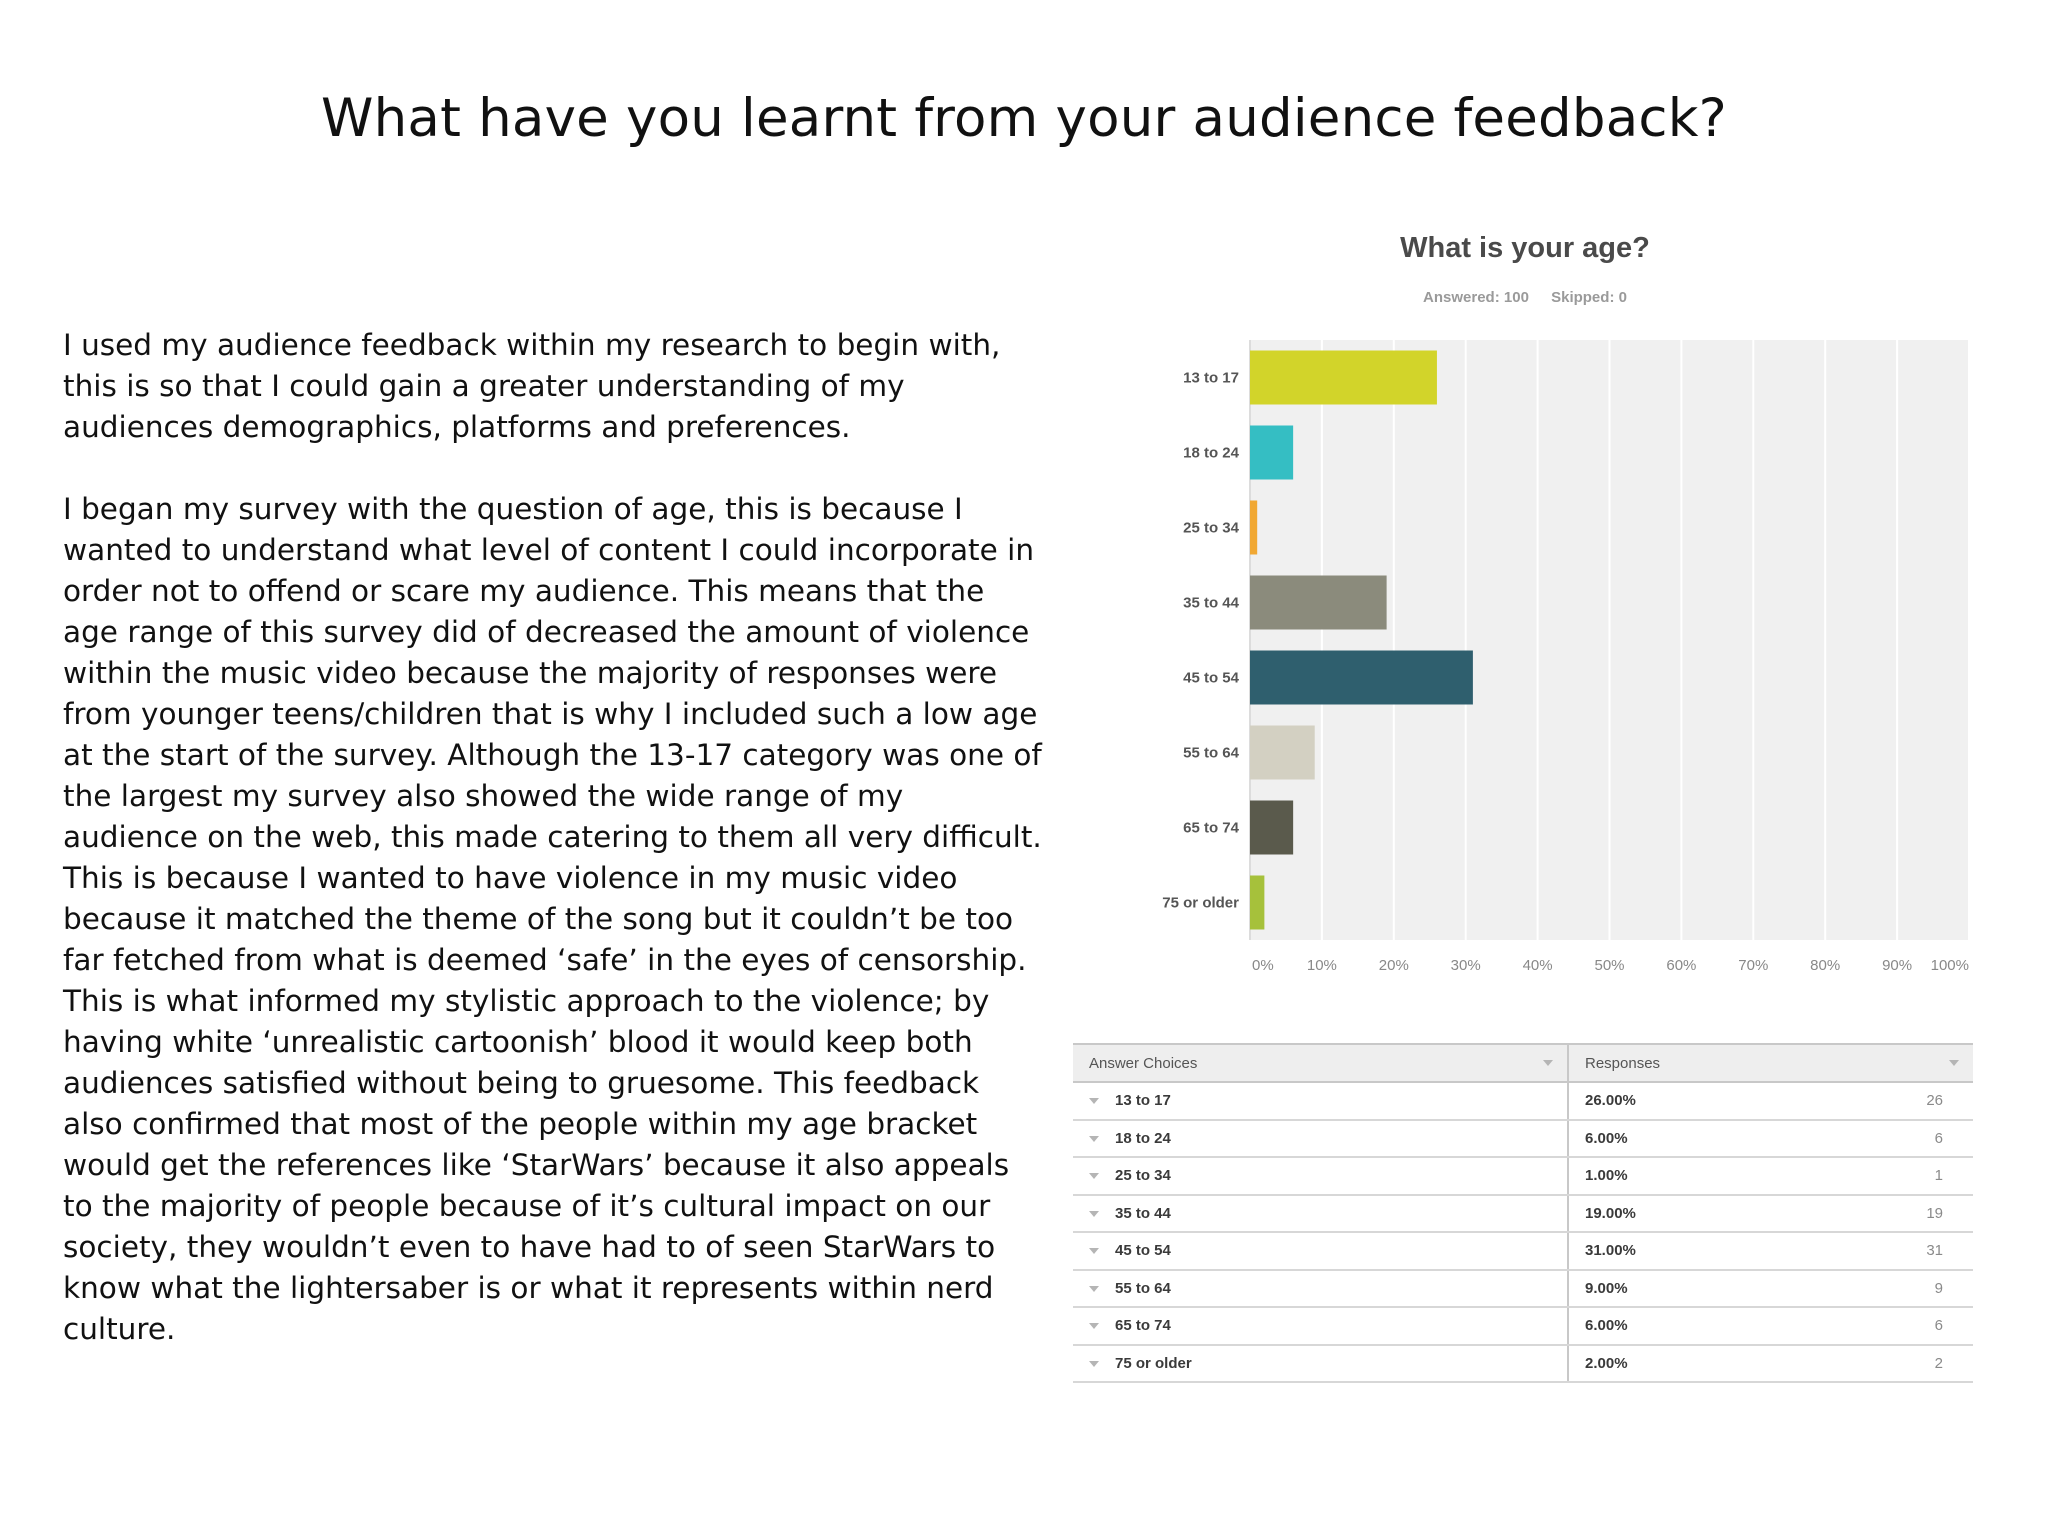  Describe the element at coordinates (1143, 1213) in the screenshot. I see `answer-choice-label: 35 to 44` at that location.